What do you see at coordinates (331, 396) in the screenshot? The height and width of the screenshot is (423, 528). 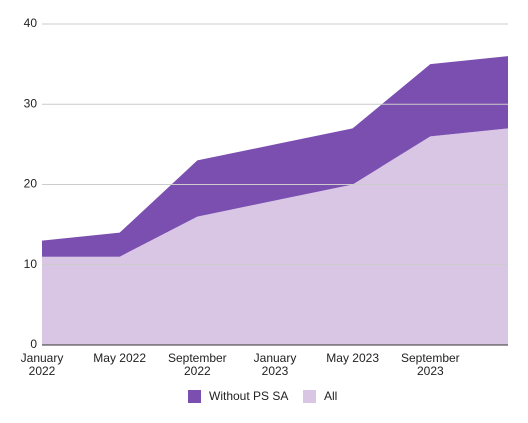 I see `legend-label: All` at bounding box center [331, 396].